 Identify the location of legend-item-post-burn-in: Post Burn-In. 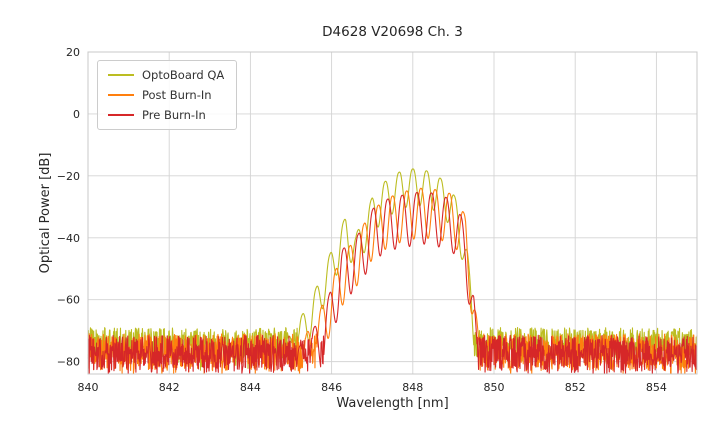
(166, 95).